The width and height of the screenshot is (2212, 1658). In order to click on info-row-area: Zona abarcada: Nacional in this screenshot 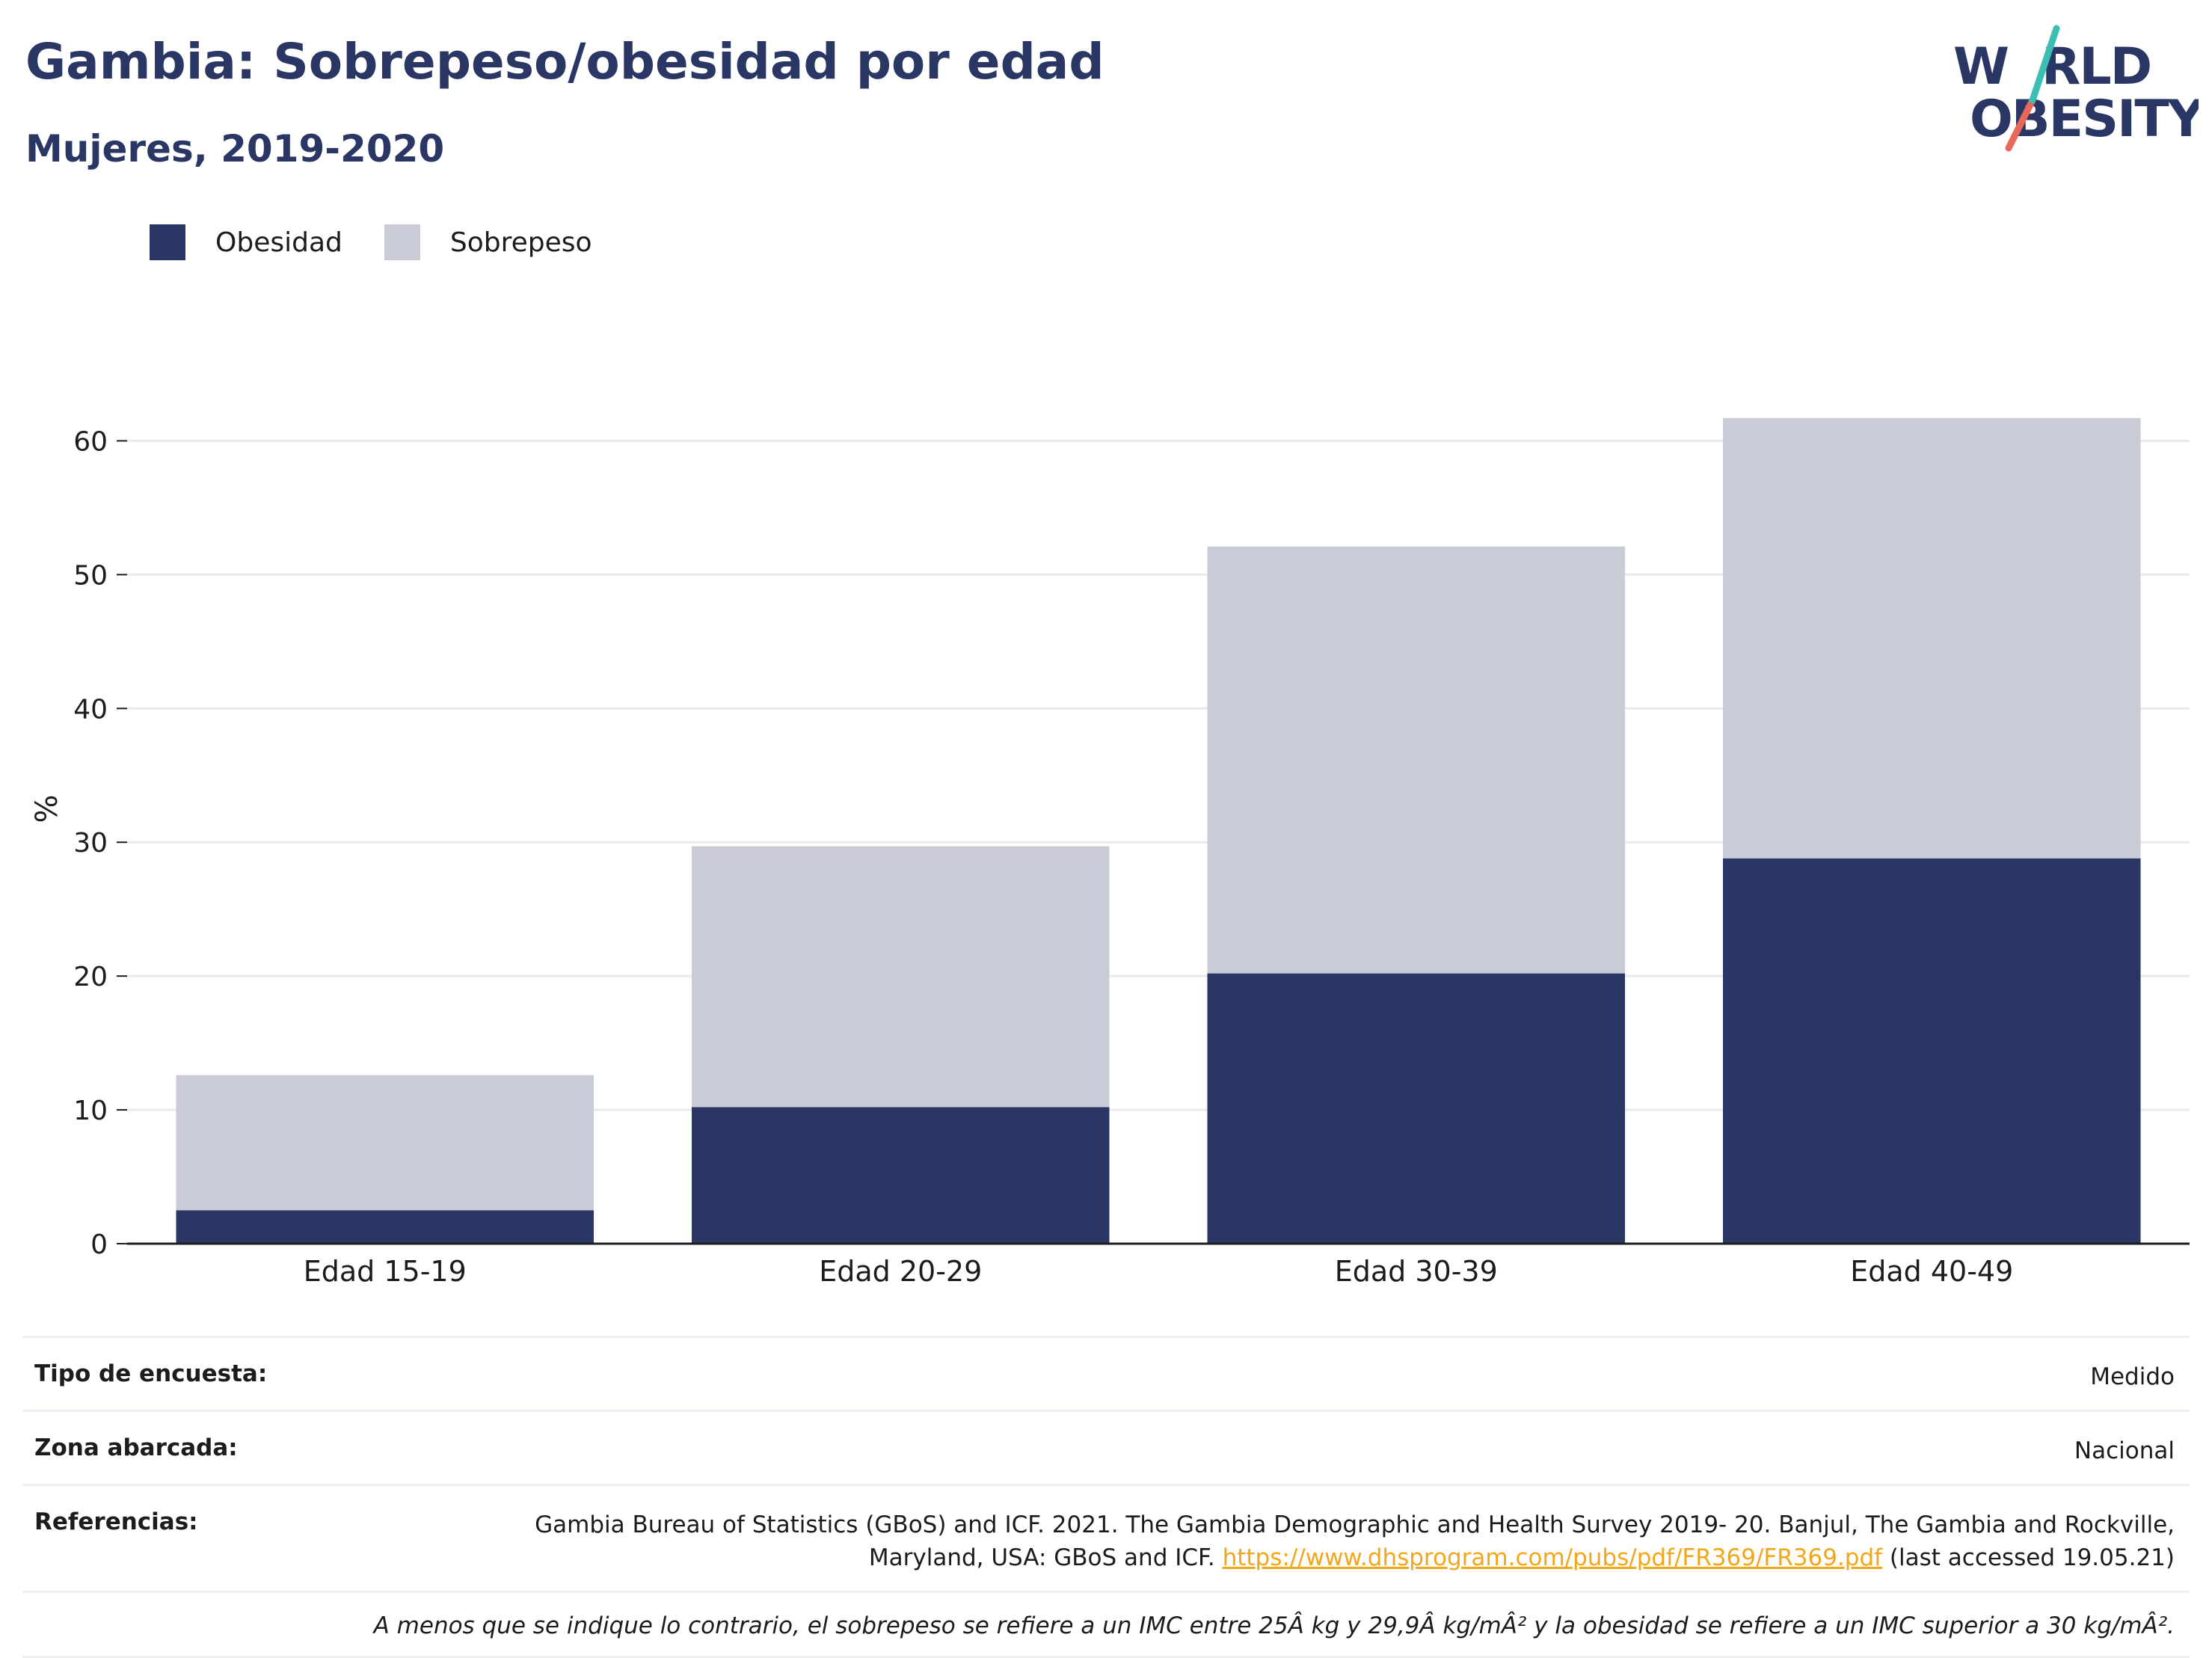, I will do `click(1106, 1447)`.